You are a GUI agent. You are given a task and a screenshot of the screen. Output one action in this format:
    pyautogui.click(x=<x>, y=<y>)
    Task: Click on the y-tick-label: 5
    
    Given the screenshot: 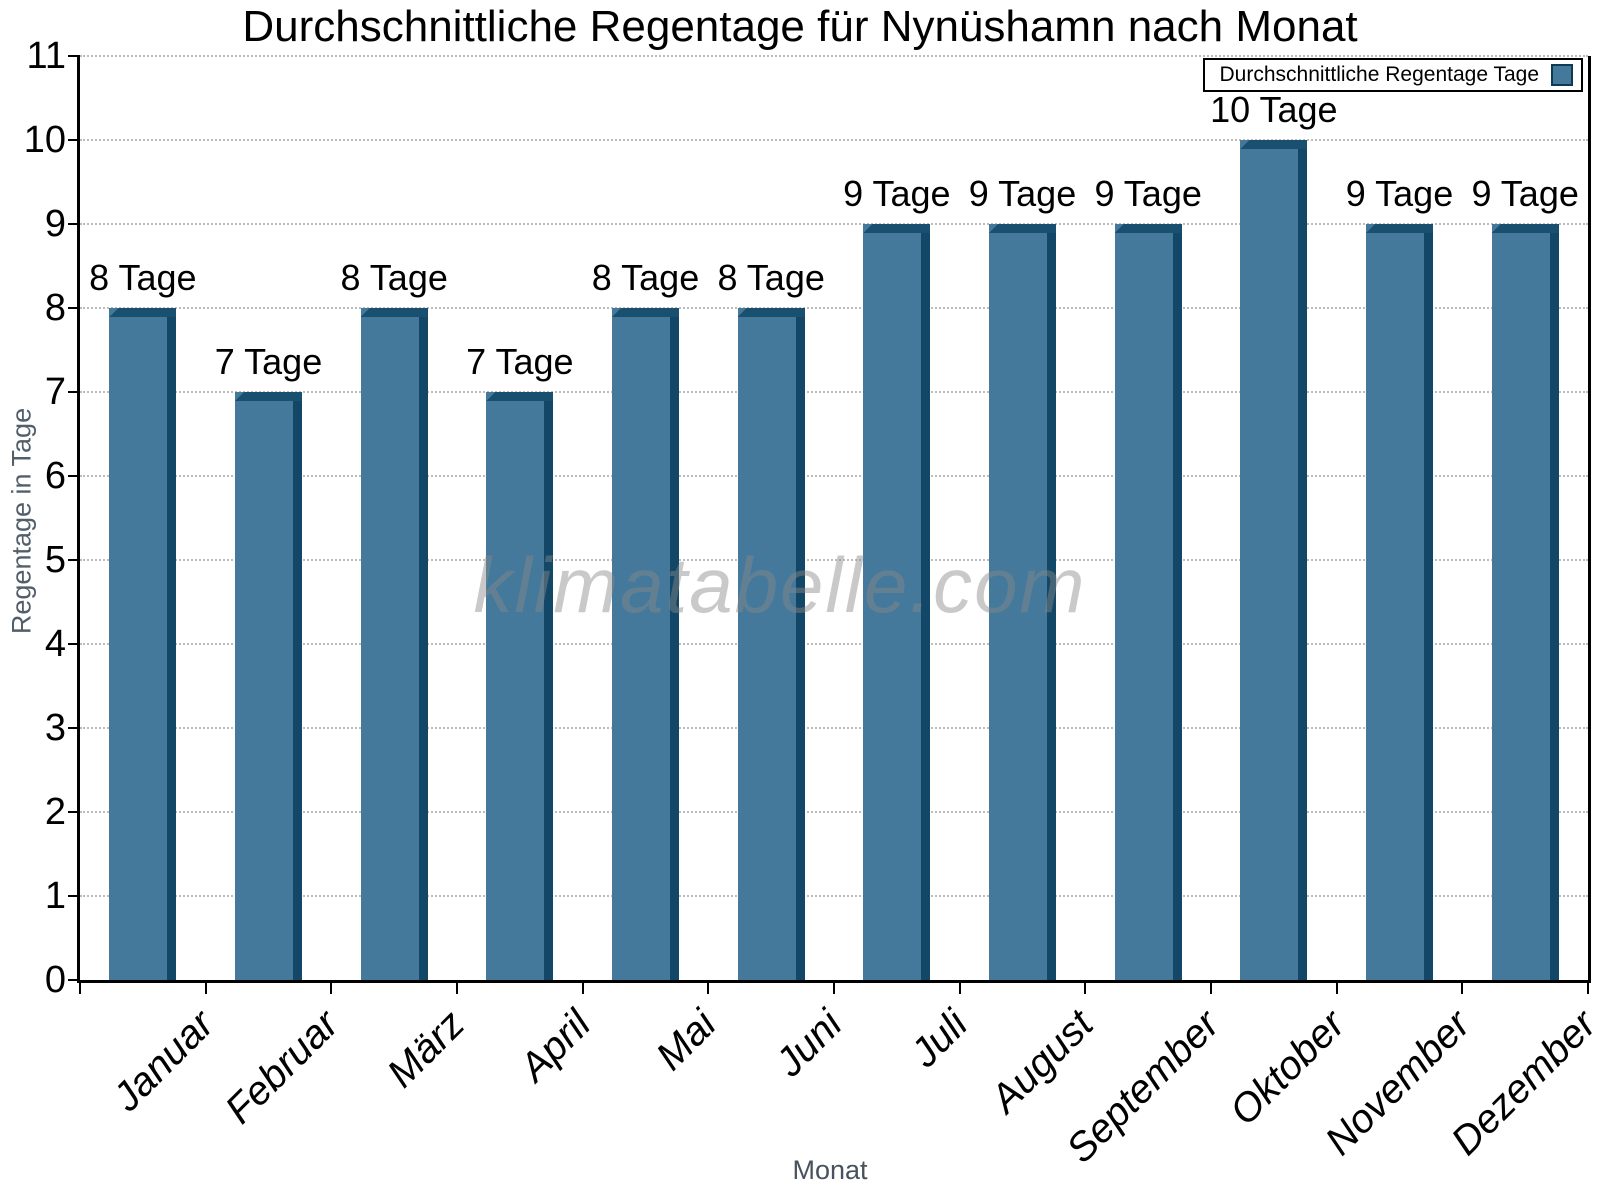 What is the action you would take?
    pyautogui.click(x=55, y=560)
    